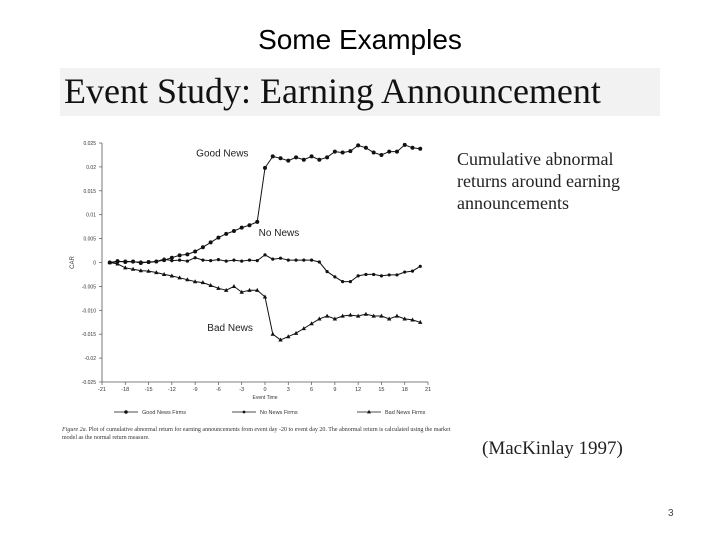 This screenshot has height=540, width=720. What do you see at coordinates (91, 359) in the screenshot?
I see `y-tick-label: -0.02` at bounding box center [91, 359].